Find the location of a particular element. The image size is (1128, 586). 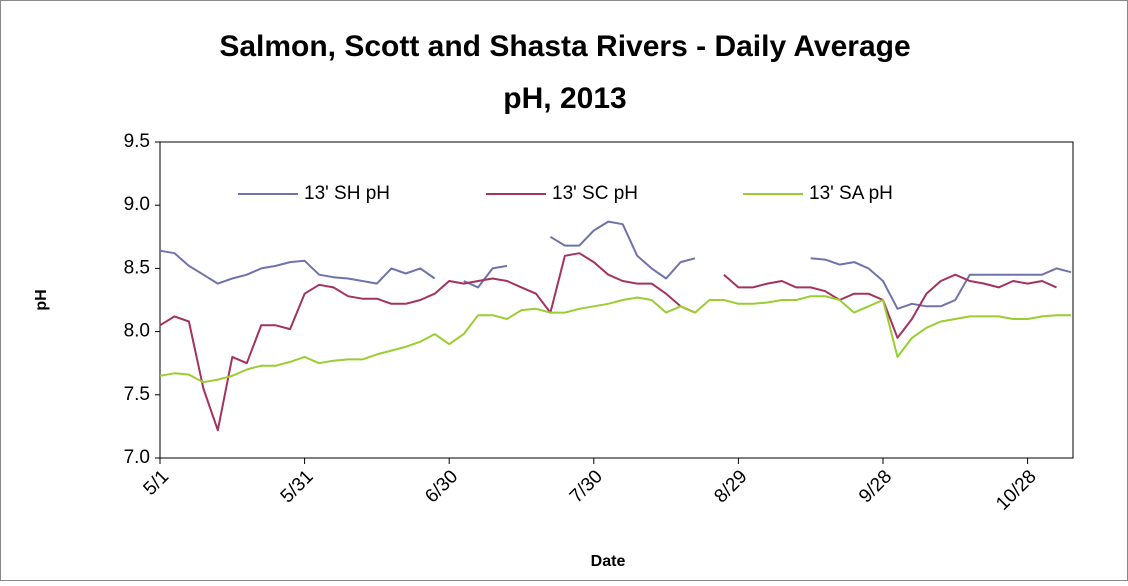

y-tick-label: 8.5 is located at coordinates (137, 267).